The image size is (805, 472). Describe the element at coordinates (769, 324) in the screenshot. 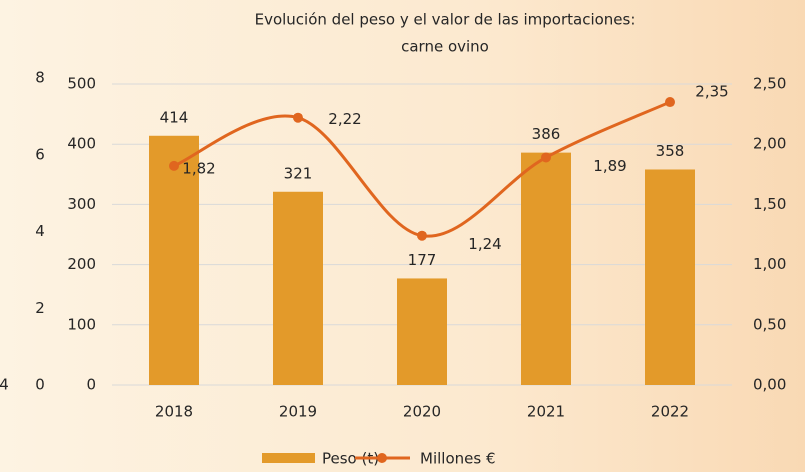

I see `y2-tick-label: 0,50` at that location.